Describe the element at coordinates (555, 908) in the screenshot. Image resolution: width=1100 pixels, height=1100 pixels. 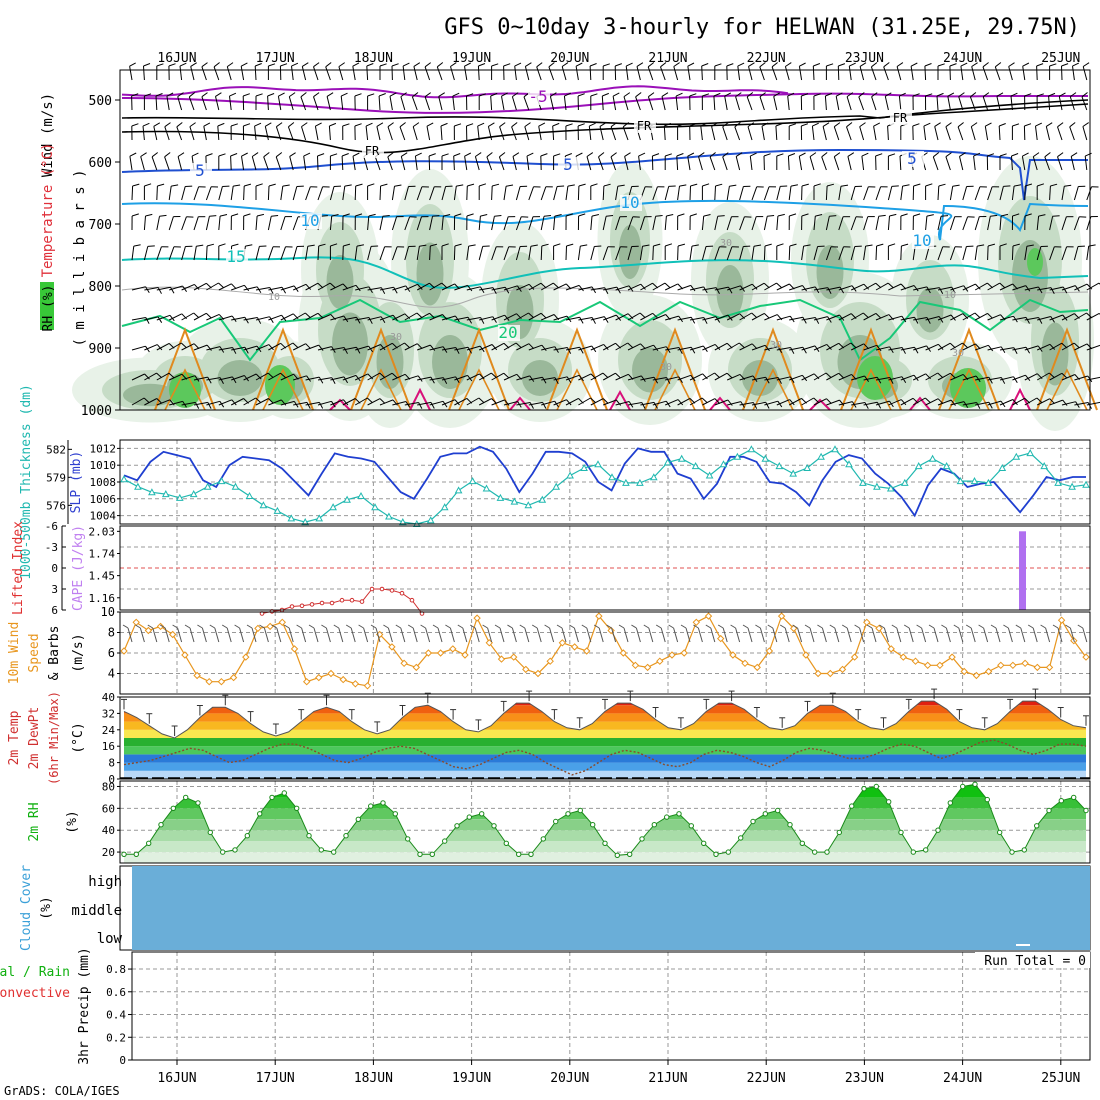
I see `cloud-panel: high middle low Cloud Cover (%)` at that location.